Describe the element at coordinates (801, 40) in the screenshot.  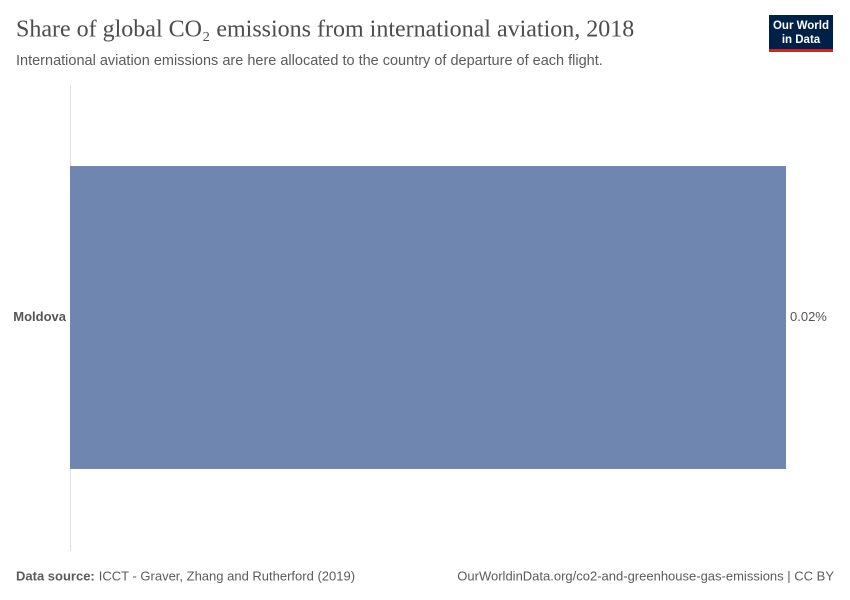
I see `logo-text: in Data` at that location.